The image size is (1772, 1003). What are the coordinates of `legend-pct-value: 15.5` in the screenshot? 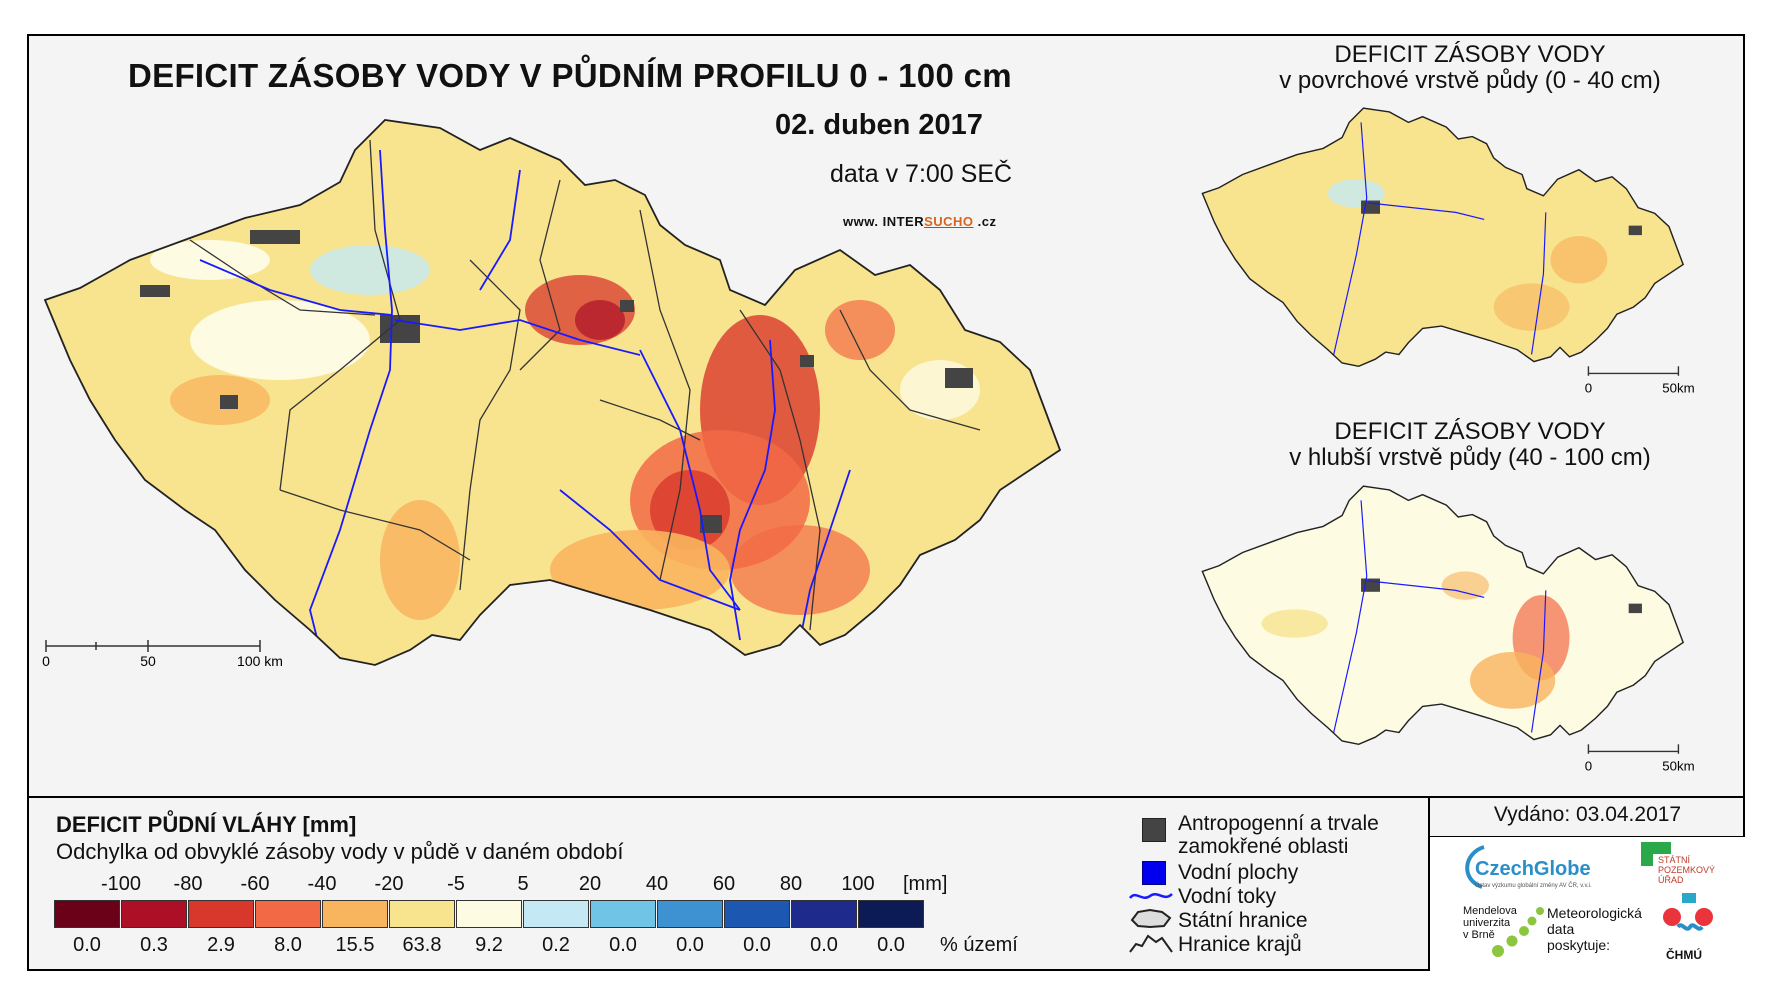 It's located at (355, 945).